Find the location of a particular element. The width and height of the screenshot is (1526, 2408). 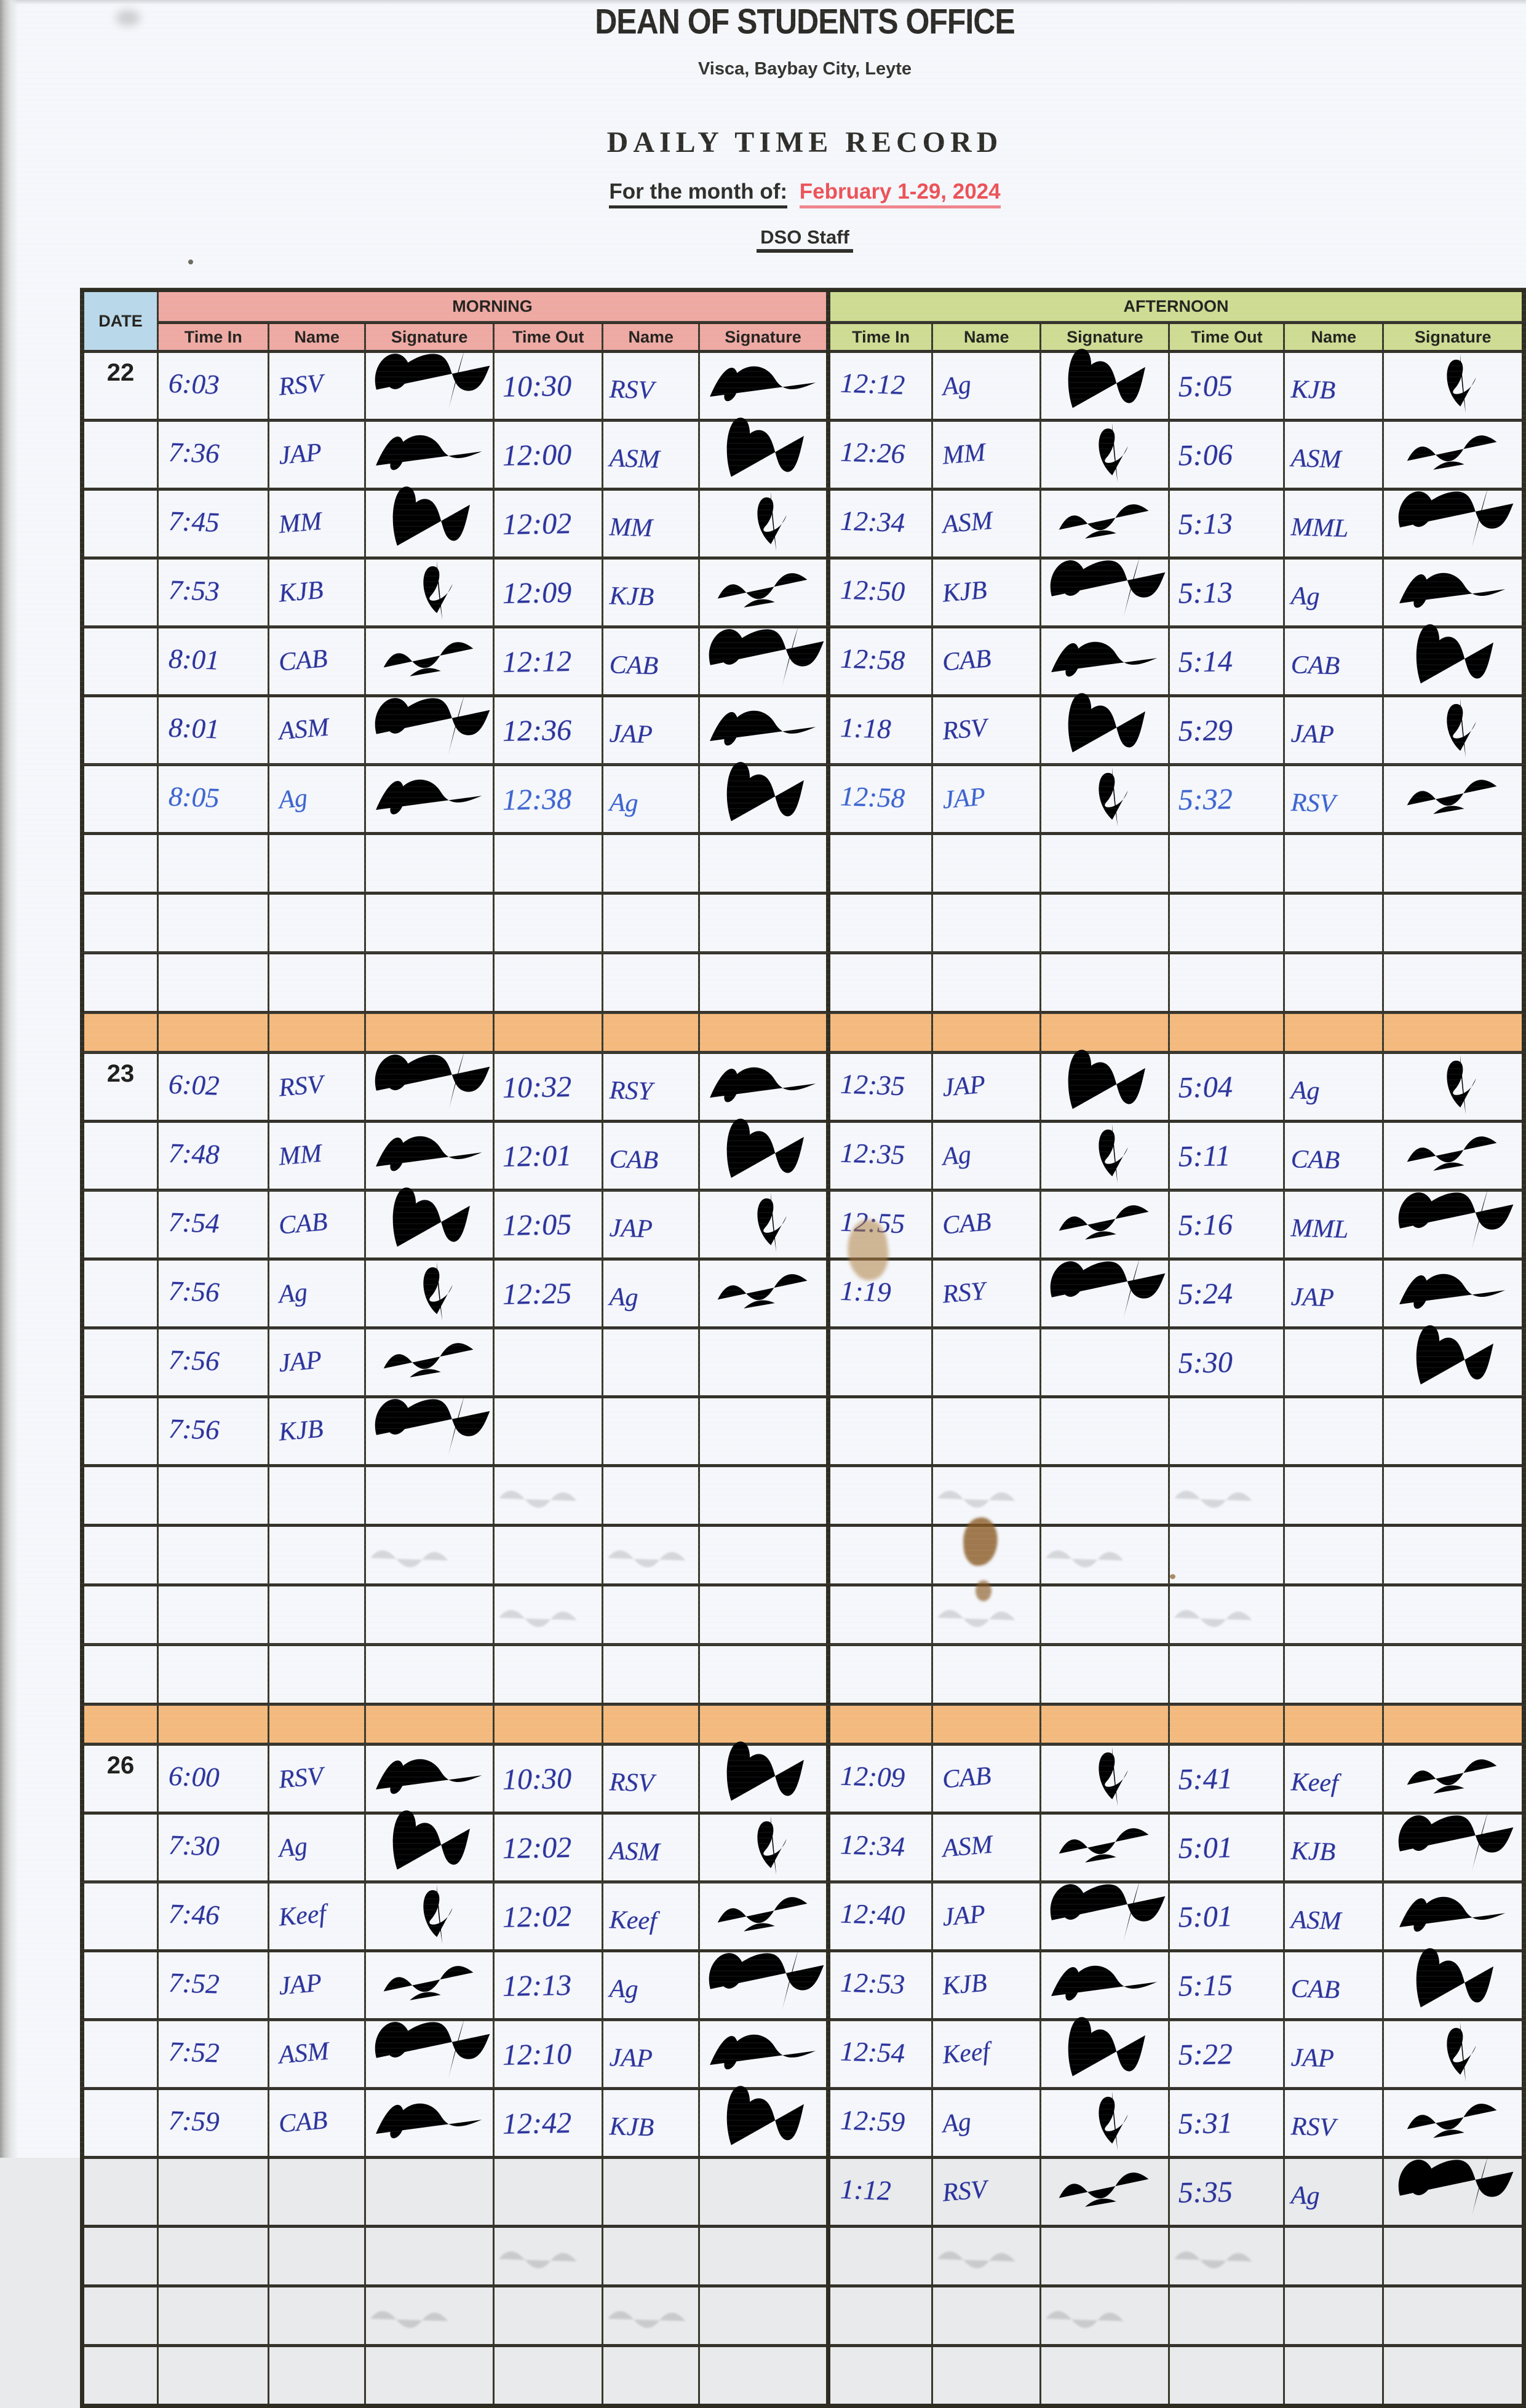

cell-time-out: 5:30 is located at coordinates (1227, 1362).